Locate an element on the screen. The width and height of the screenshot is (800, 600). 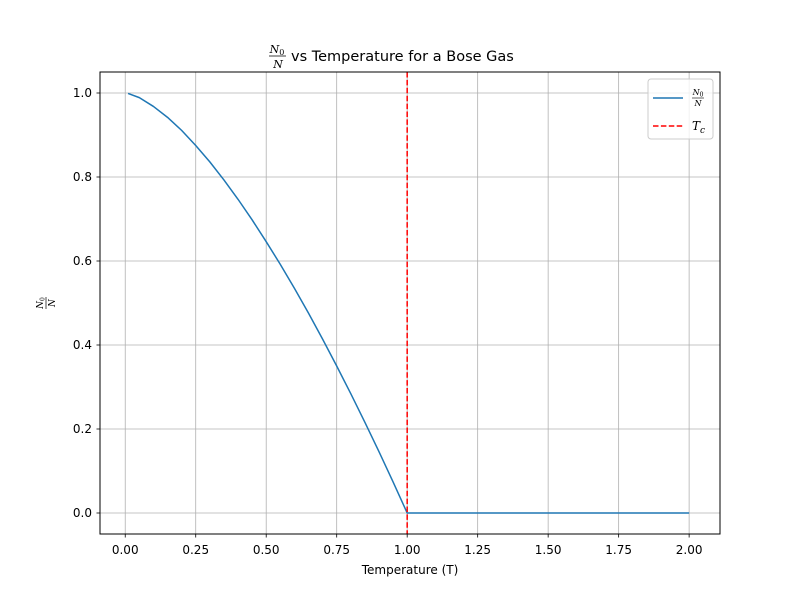
x-axis-label: Temperature (T) is located at coordinates (410, 570).